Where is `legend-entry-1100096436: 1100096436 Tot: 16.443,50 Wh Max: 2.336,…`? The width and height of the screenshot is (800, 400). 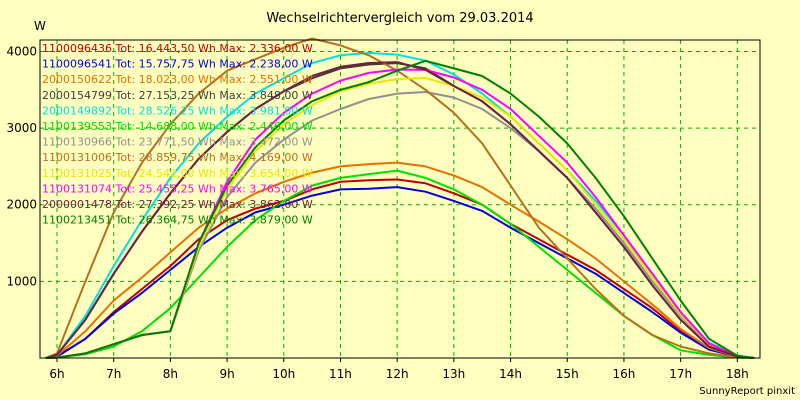
legend-entry-1100096436: 1100096436 Tot: 16.443,50 Wh Max: 2.336,… is located at coordinates (177, 48).